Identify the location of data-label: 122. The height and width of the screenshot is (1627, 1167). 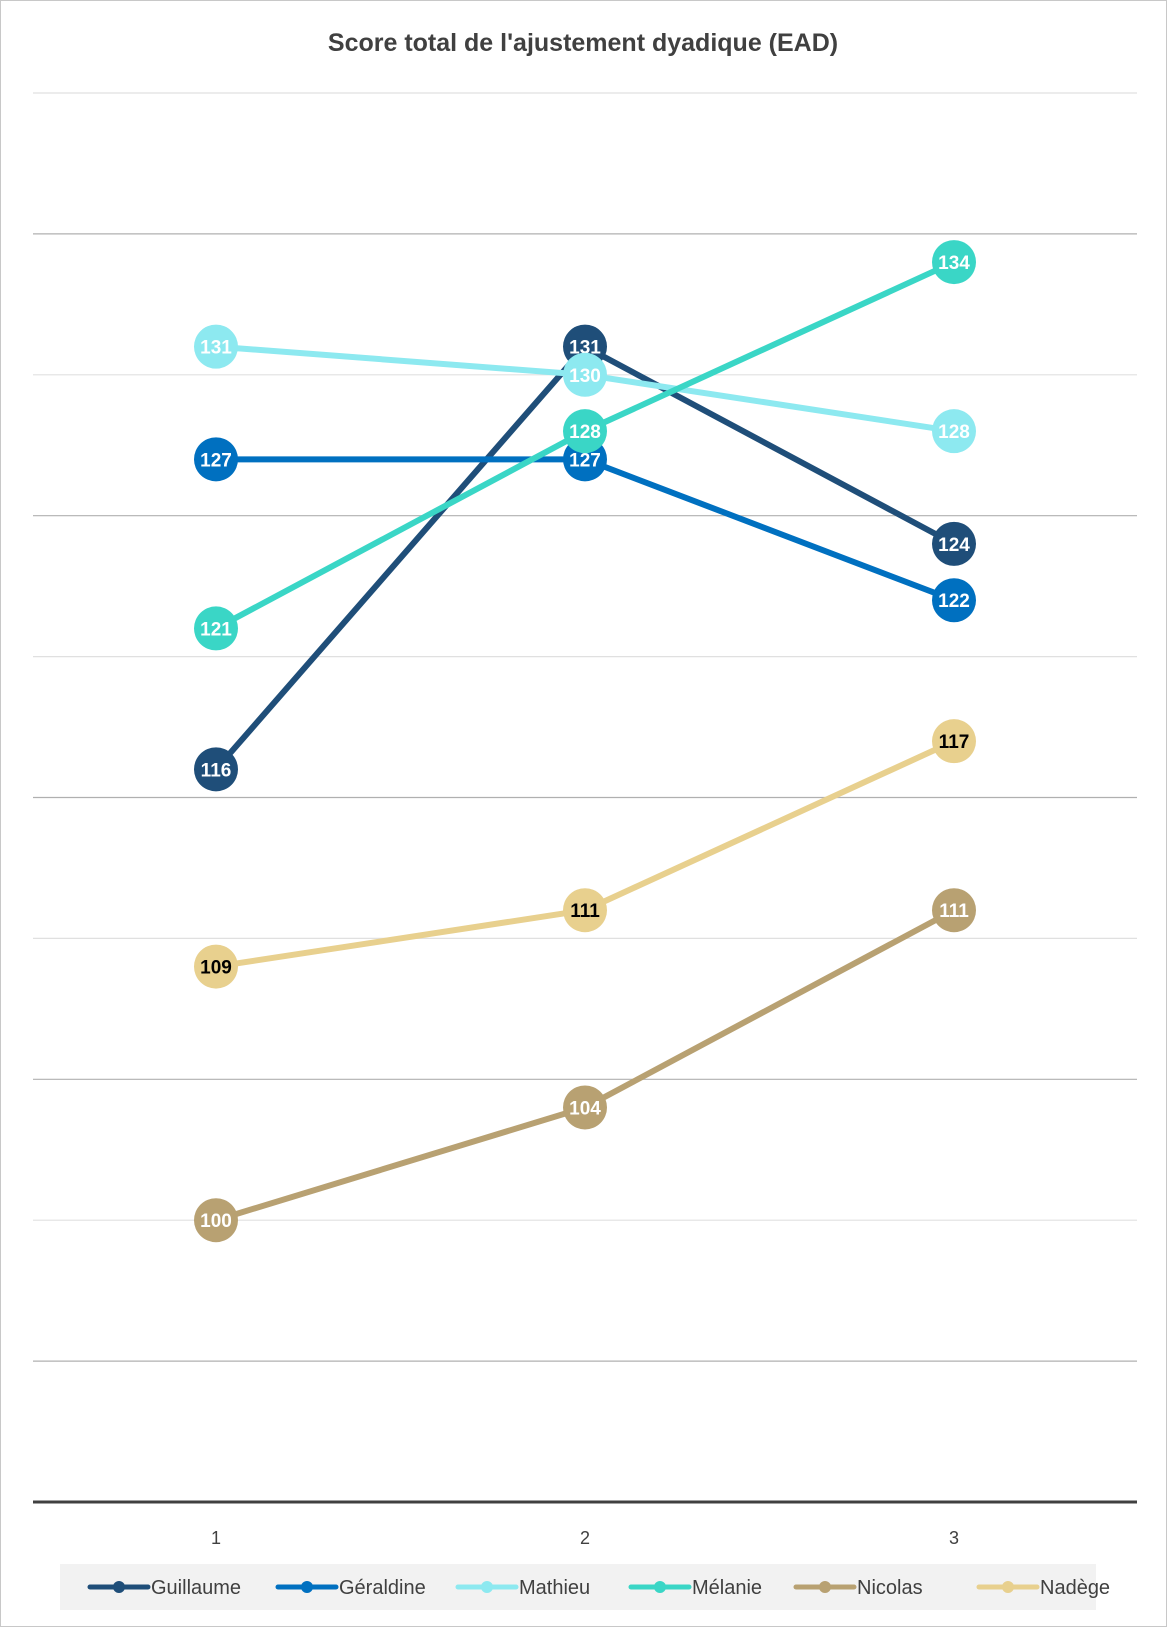
(954, 601).